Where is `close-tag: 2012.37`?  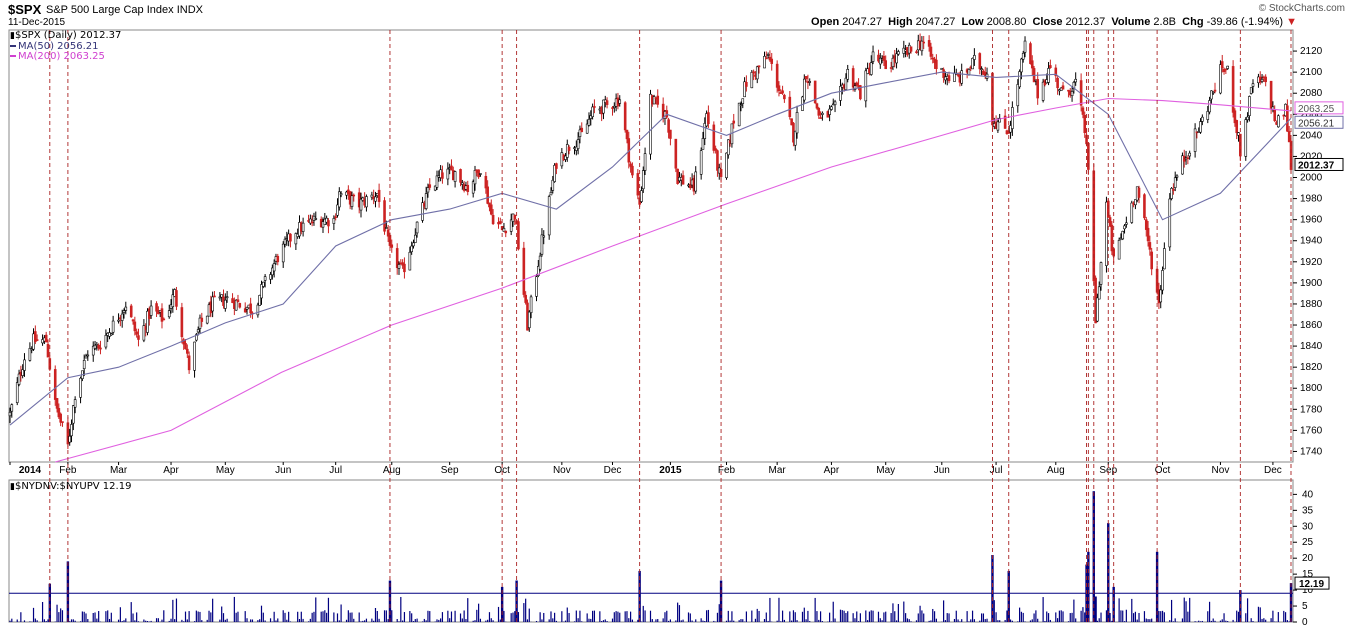 close-tag: 2012.37 is located at coordinates (1316, 165).